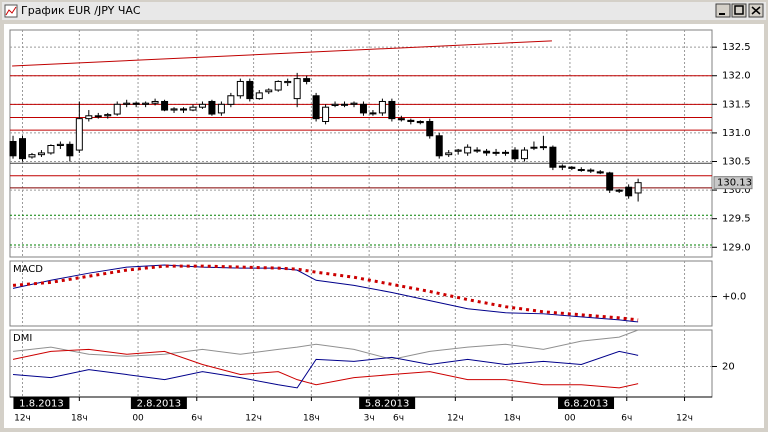 The image size is (768, 432). What do you see at coordinates (736, 162) in the screenshot?
I see `y-tick-label: 130.5` at bounding box center [736, 162].